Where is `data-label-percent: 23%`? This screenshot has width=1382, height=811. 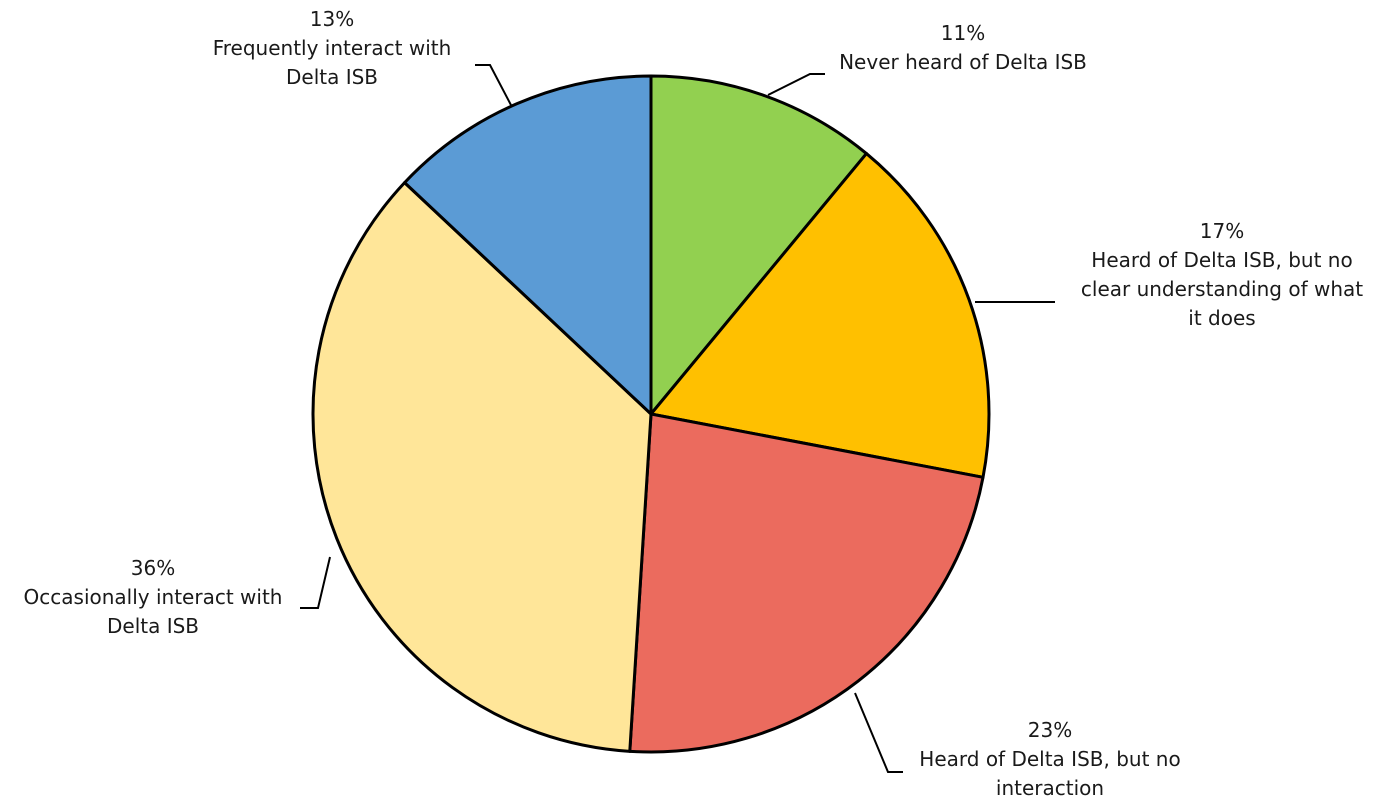 data-label-percent: 23% is located at coordinates (1050, 730).